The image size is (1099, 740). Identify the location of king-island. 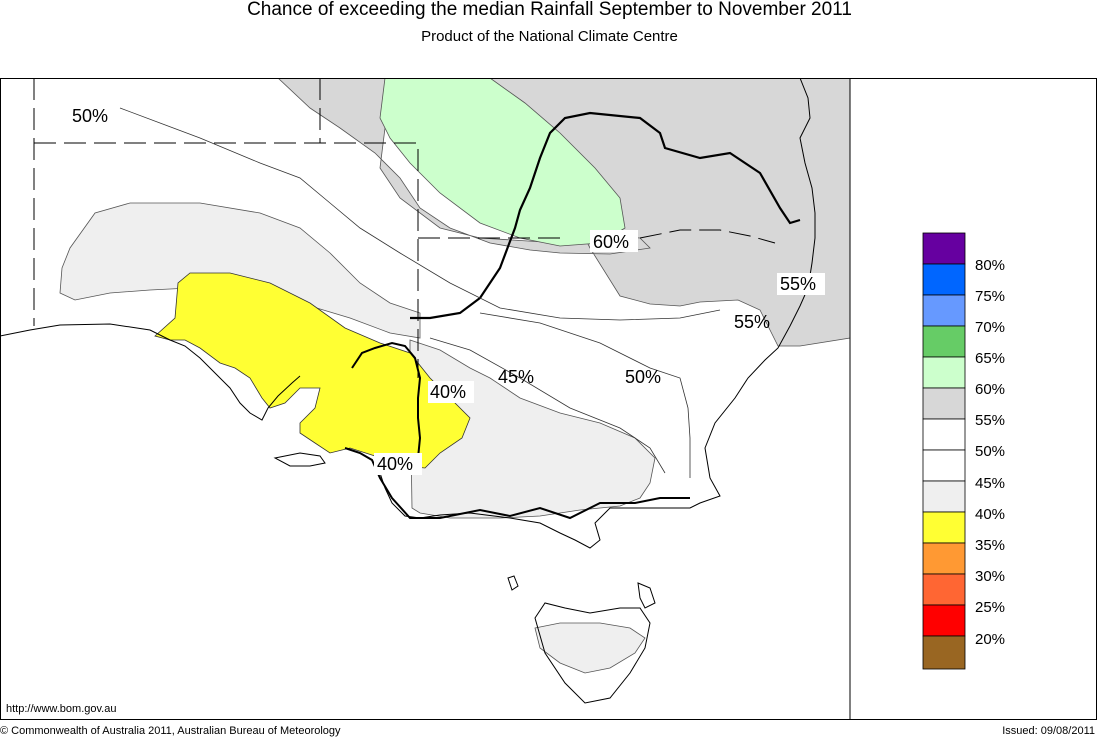
(513, 583).